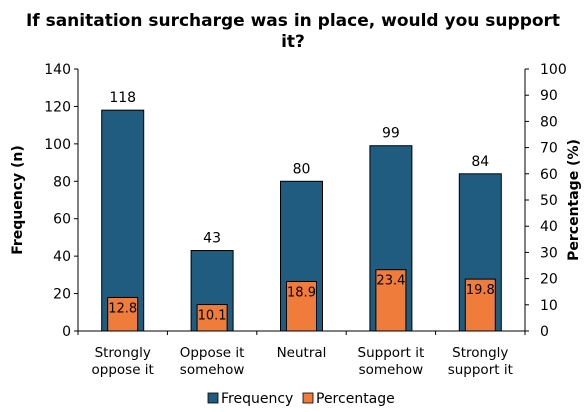  Describe the element at coordinates (122, 308) in the screenshot. I see `data-label-percentage: 12.8` at that location.